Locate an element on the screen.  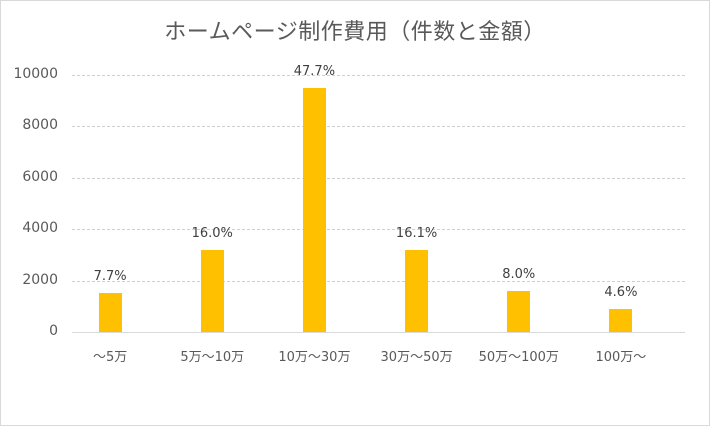
x-tick-label: 100万～ is located at coordinates (621, 357).